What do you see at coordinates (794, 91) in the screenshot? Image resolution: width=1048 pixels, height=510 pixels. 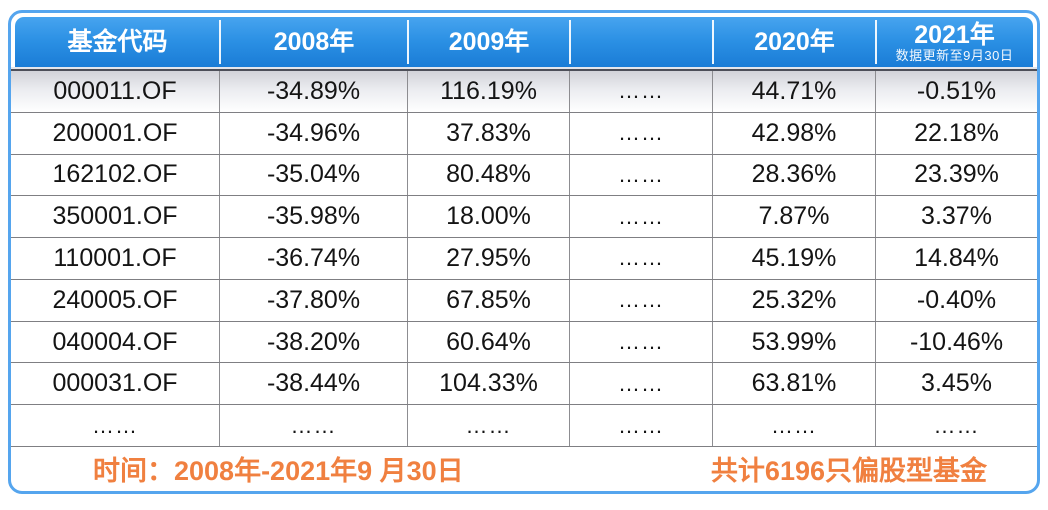 I see `table-cell-2020: 44.71%` at bounding box center [794, 91].